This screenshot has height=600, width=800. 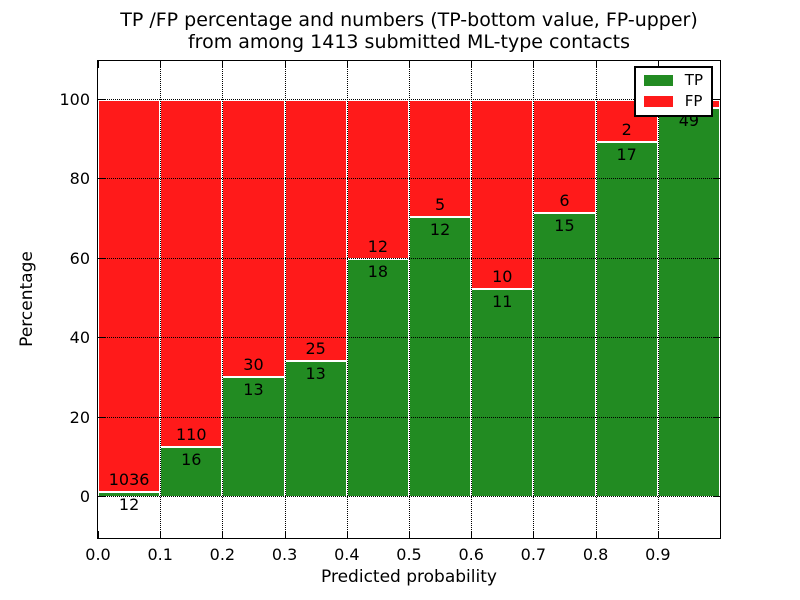 I want to click on fp-count-label: 2, so click(x=626, y=129).